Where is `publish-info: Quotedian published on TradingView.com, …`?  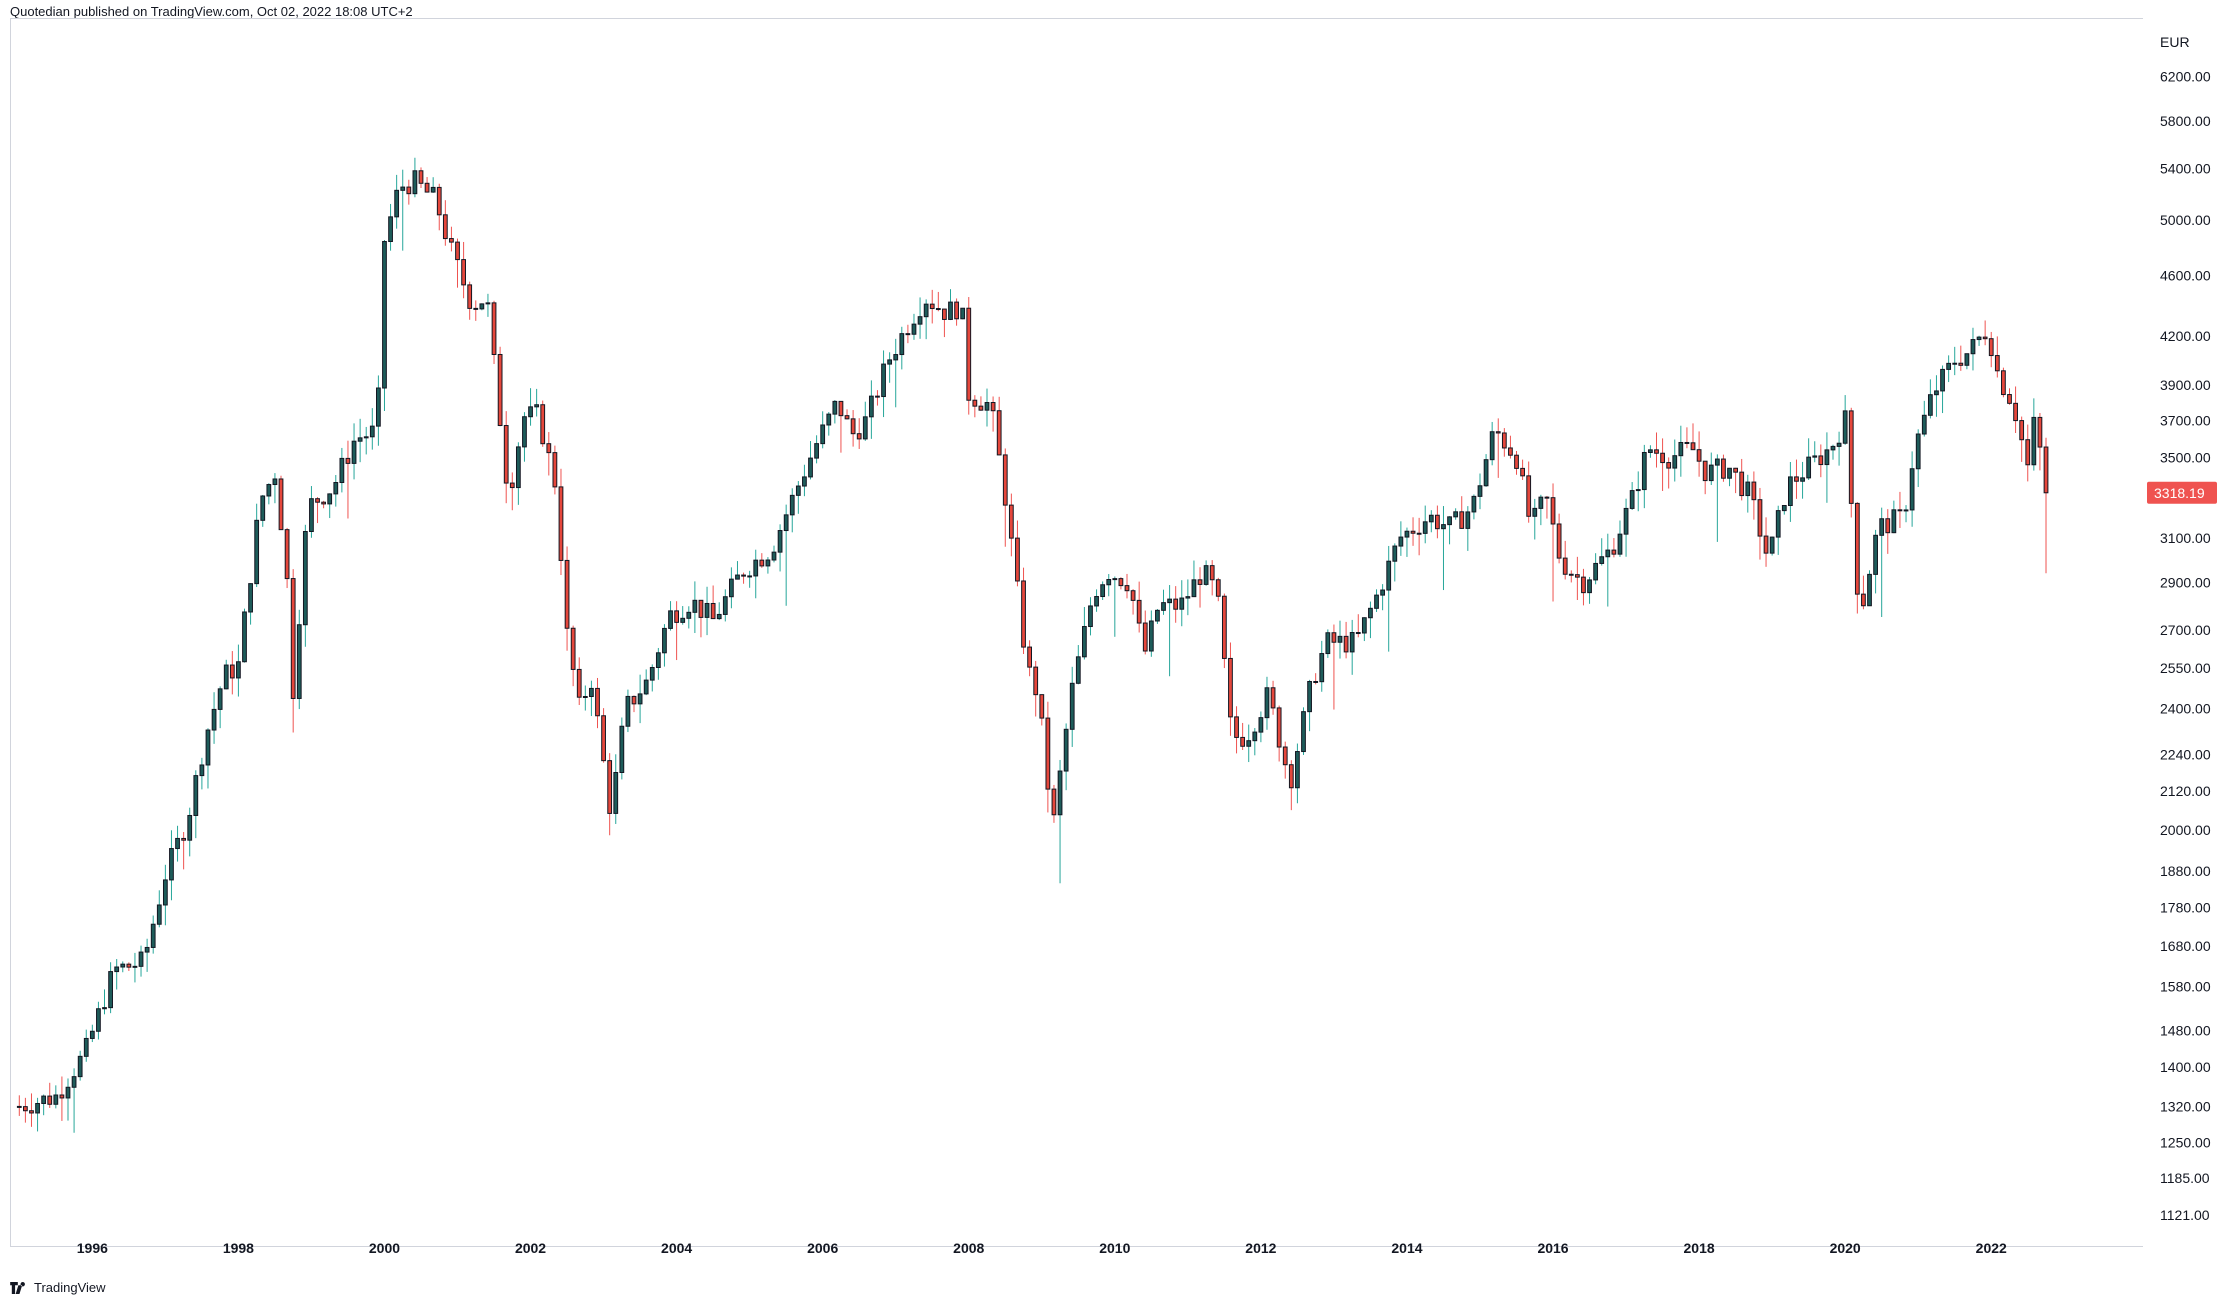
publish-info: Quotedian published on TradingView.com, … is located at coordinates (211, 11).